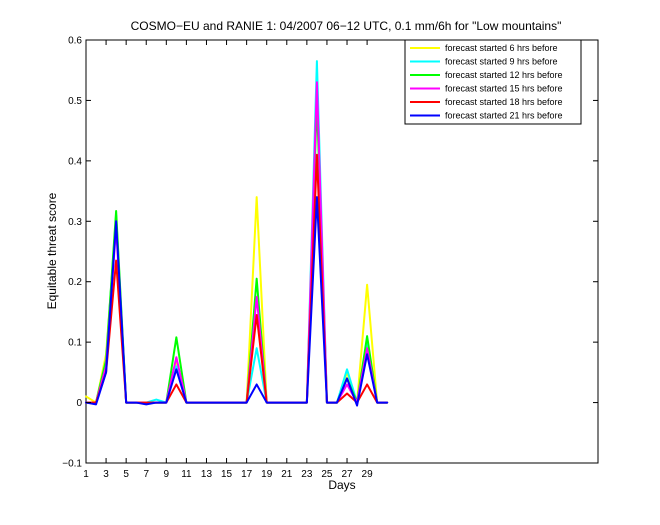  Describe the element at coordinates (247, 474) in the screenshot. I see `x-tick-label: 17` at that location.